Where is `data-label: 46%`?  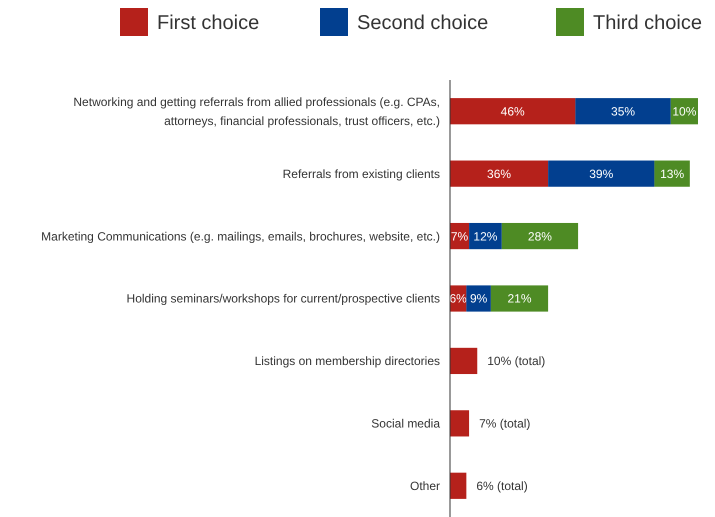 data-label: 46% is located at coordinates (513, 111).